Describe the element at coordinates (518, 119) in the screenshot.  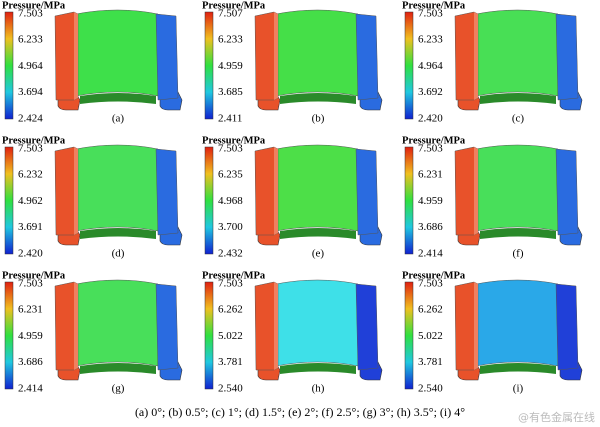
I see `panel-caption: (c)` at that location.